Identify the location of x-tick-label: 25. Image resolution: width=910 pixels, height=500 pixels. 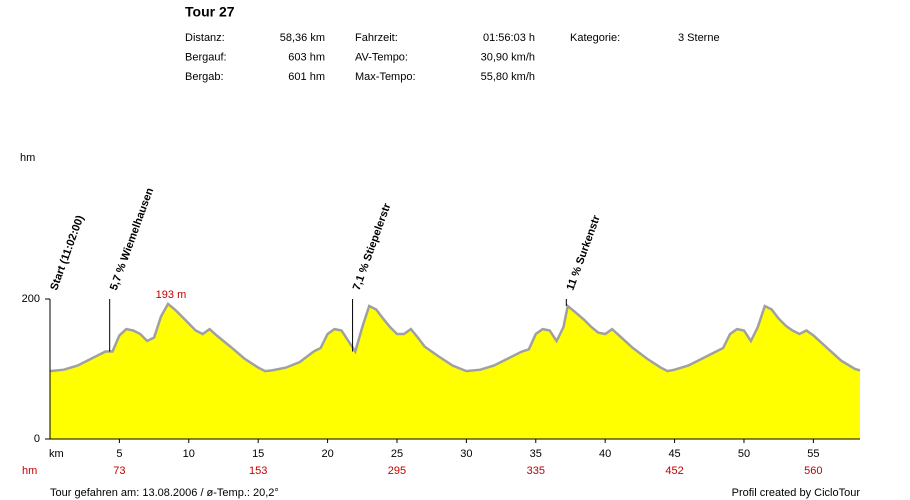
(397, 454).